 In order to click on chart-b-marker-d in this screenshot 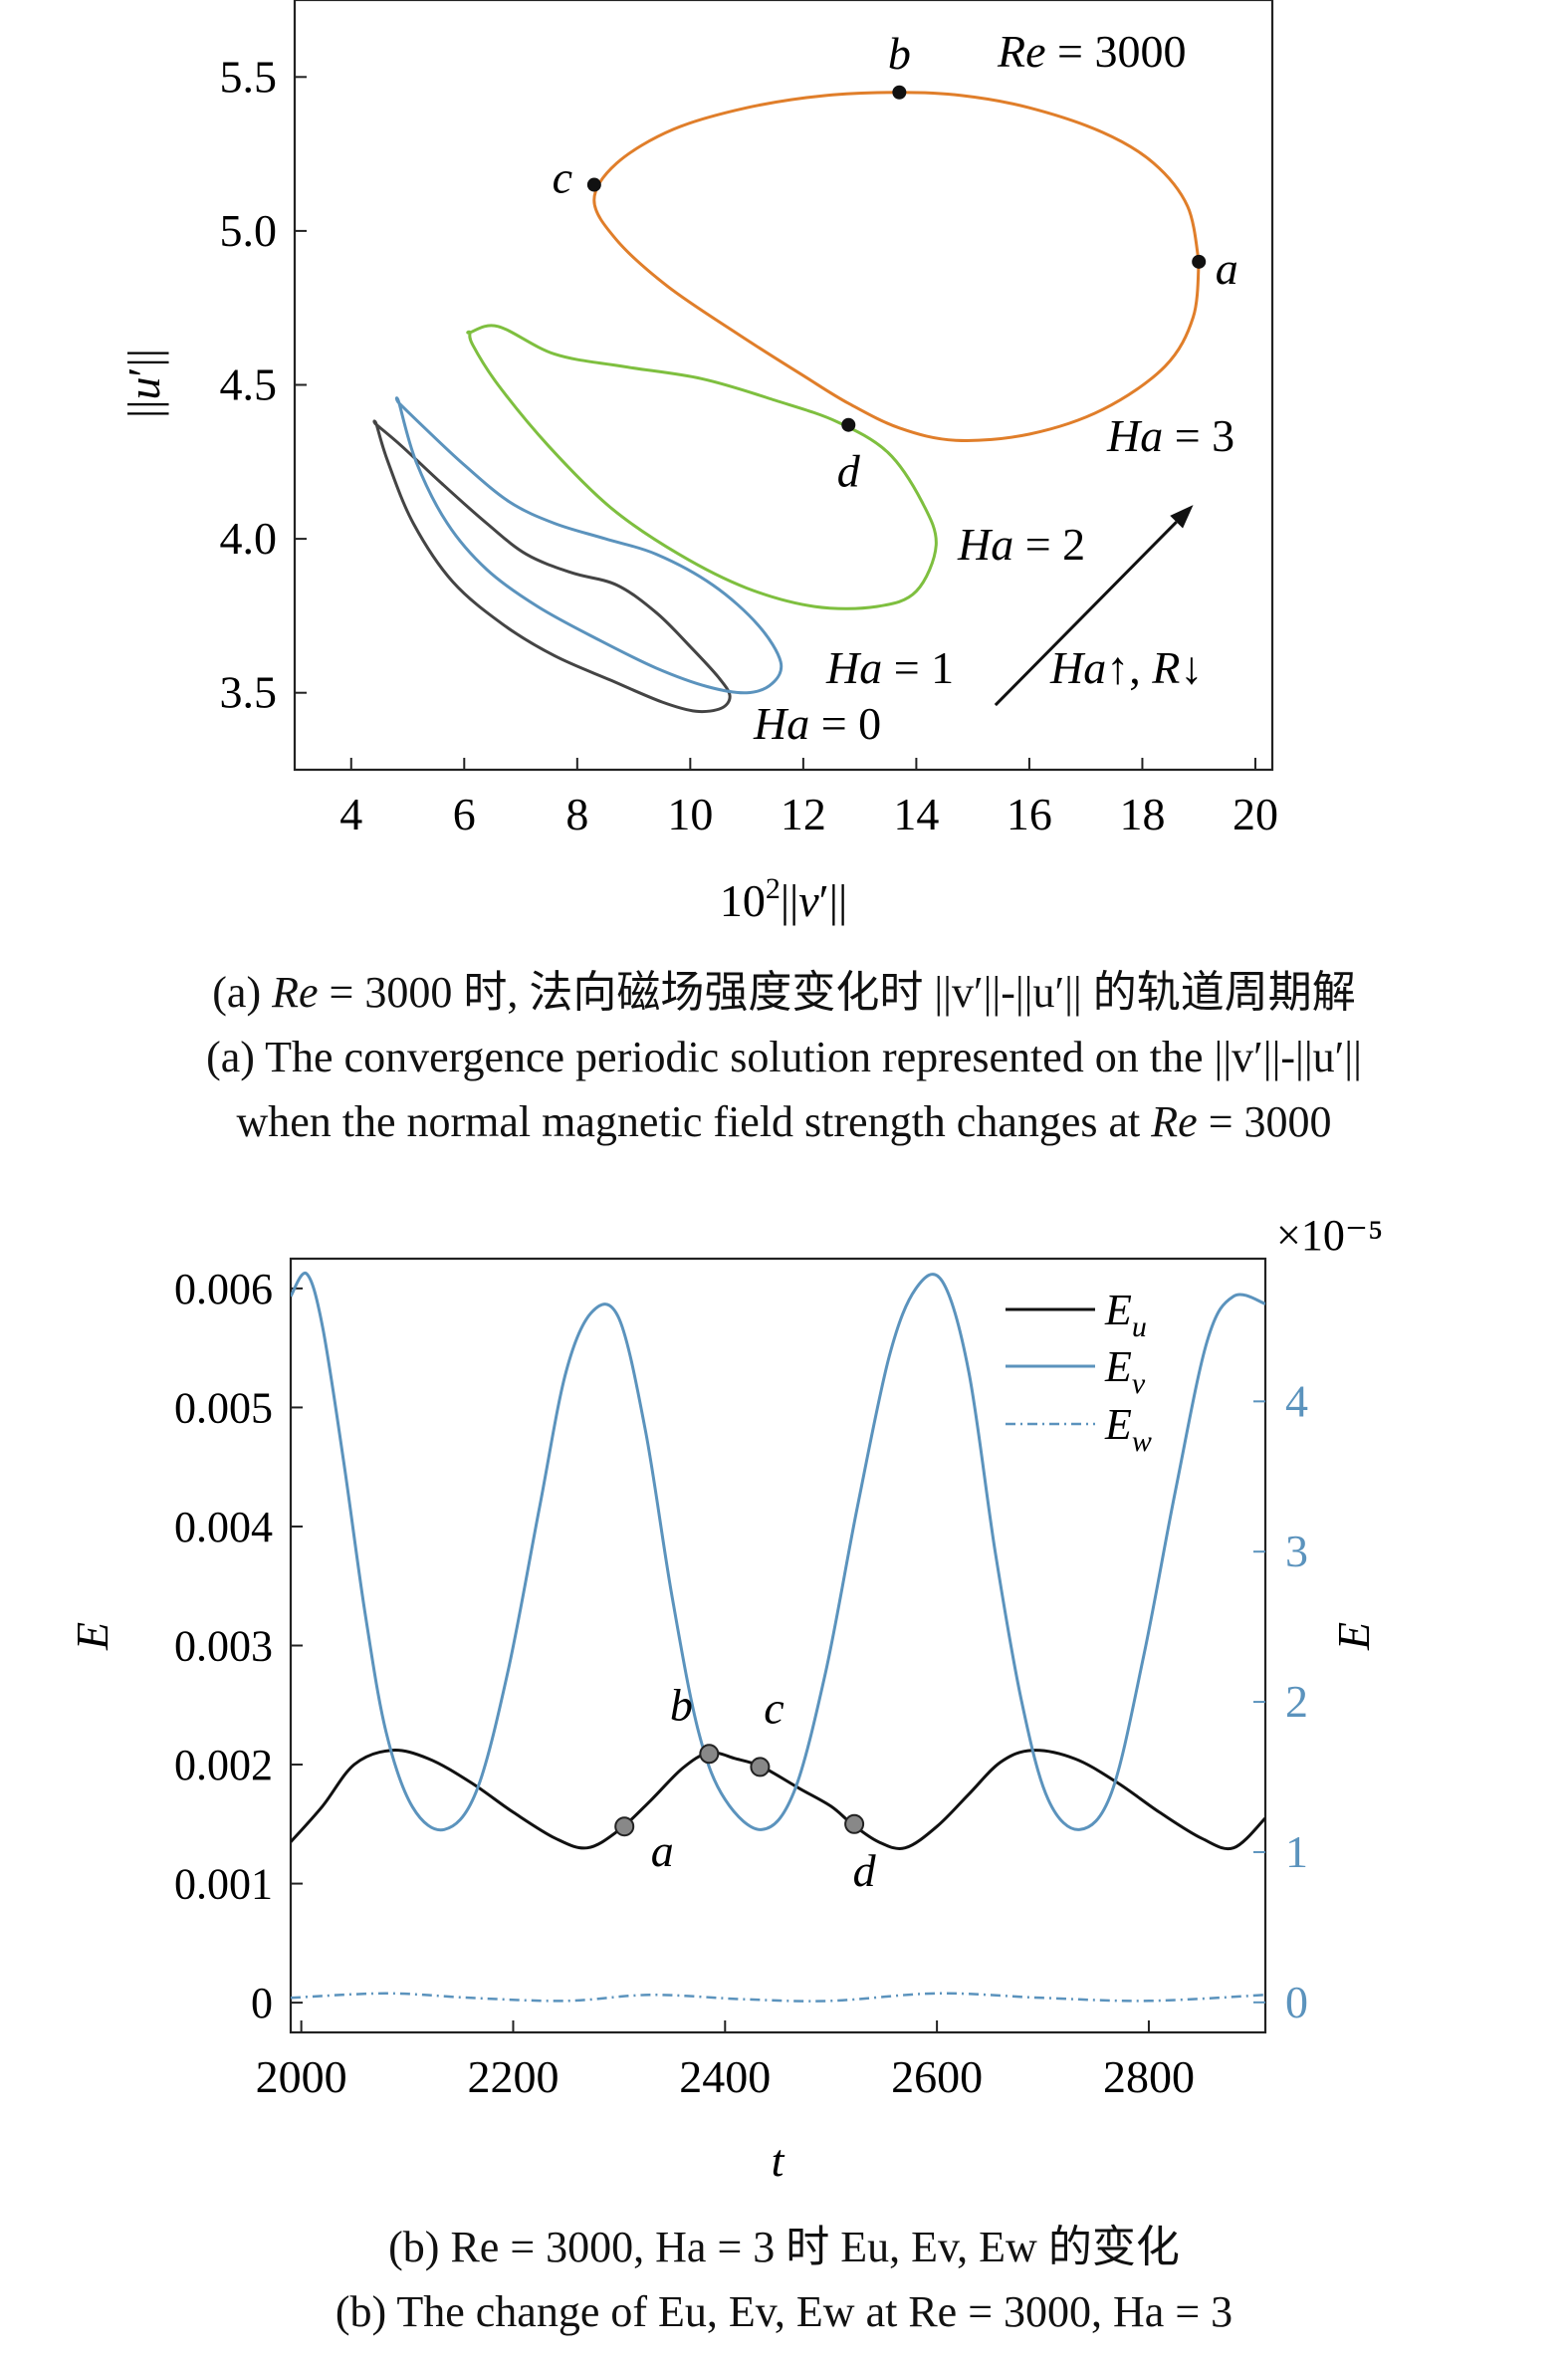, I will do `click(854, 1823)`.